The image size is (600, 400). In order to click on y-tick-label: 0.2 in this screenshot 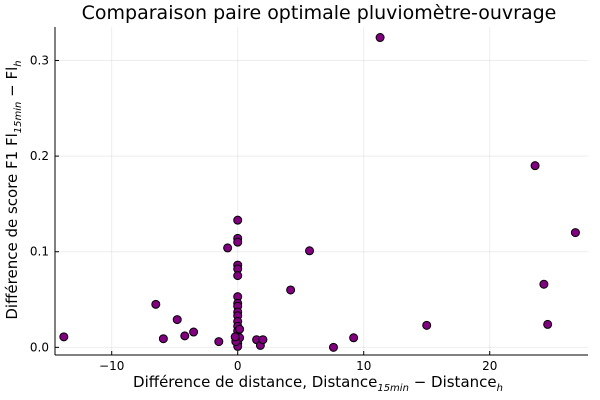, I will do `click(39, 156)`.